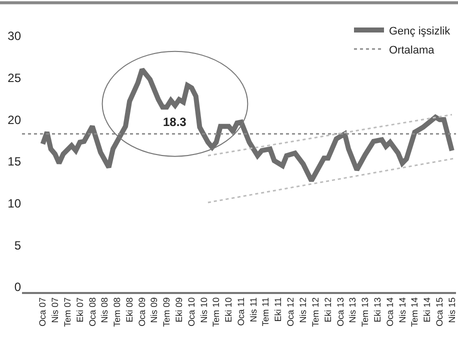 The height and width of the screenshot is (338, 458). Describe the element at coordinates (253, 309) in the screenshot. I see `x-tick-label: Nis 11` at that location.